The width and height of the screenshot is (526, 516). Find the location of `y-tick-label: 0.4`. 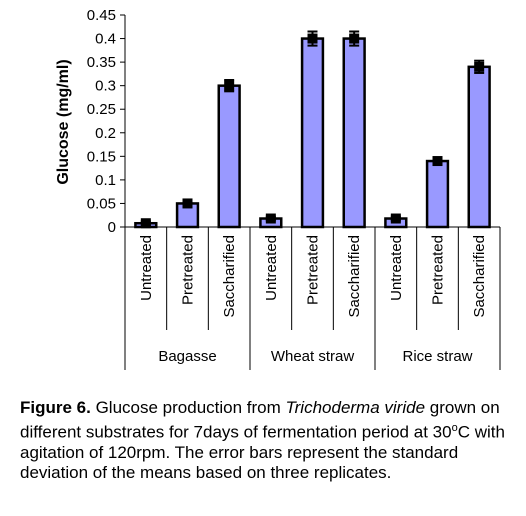

y-tick-label: 0.4 is located at coordinates (105, 39).